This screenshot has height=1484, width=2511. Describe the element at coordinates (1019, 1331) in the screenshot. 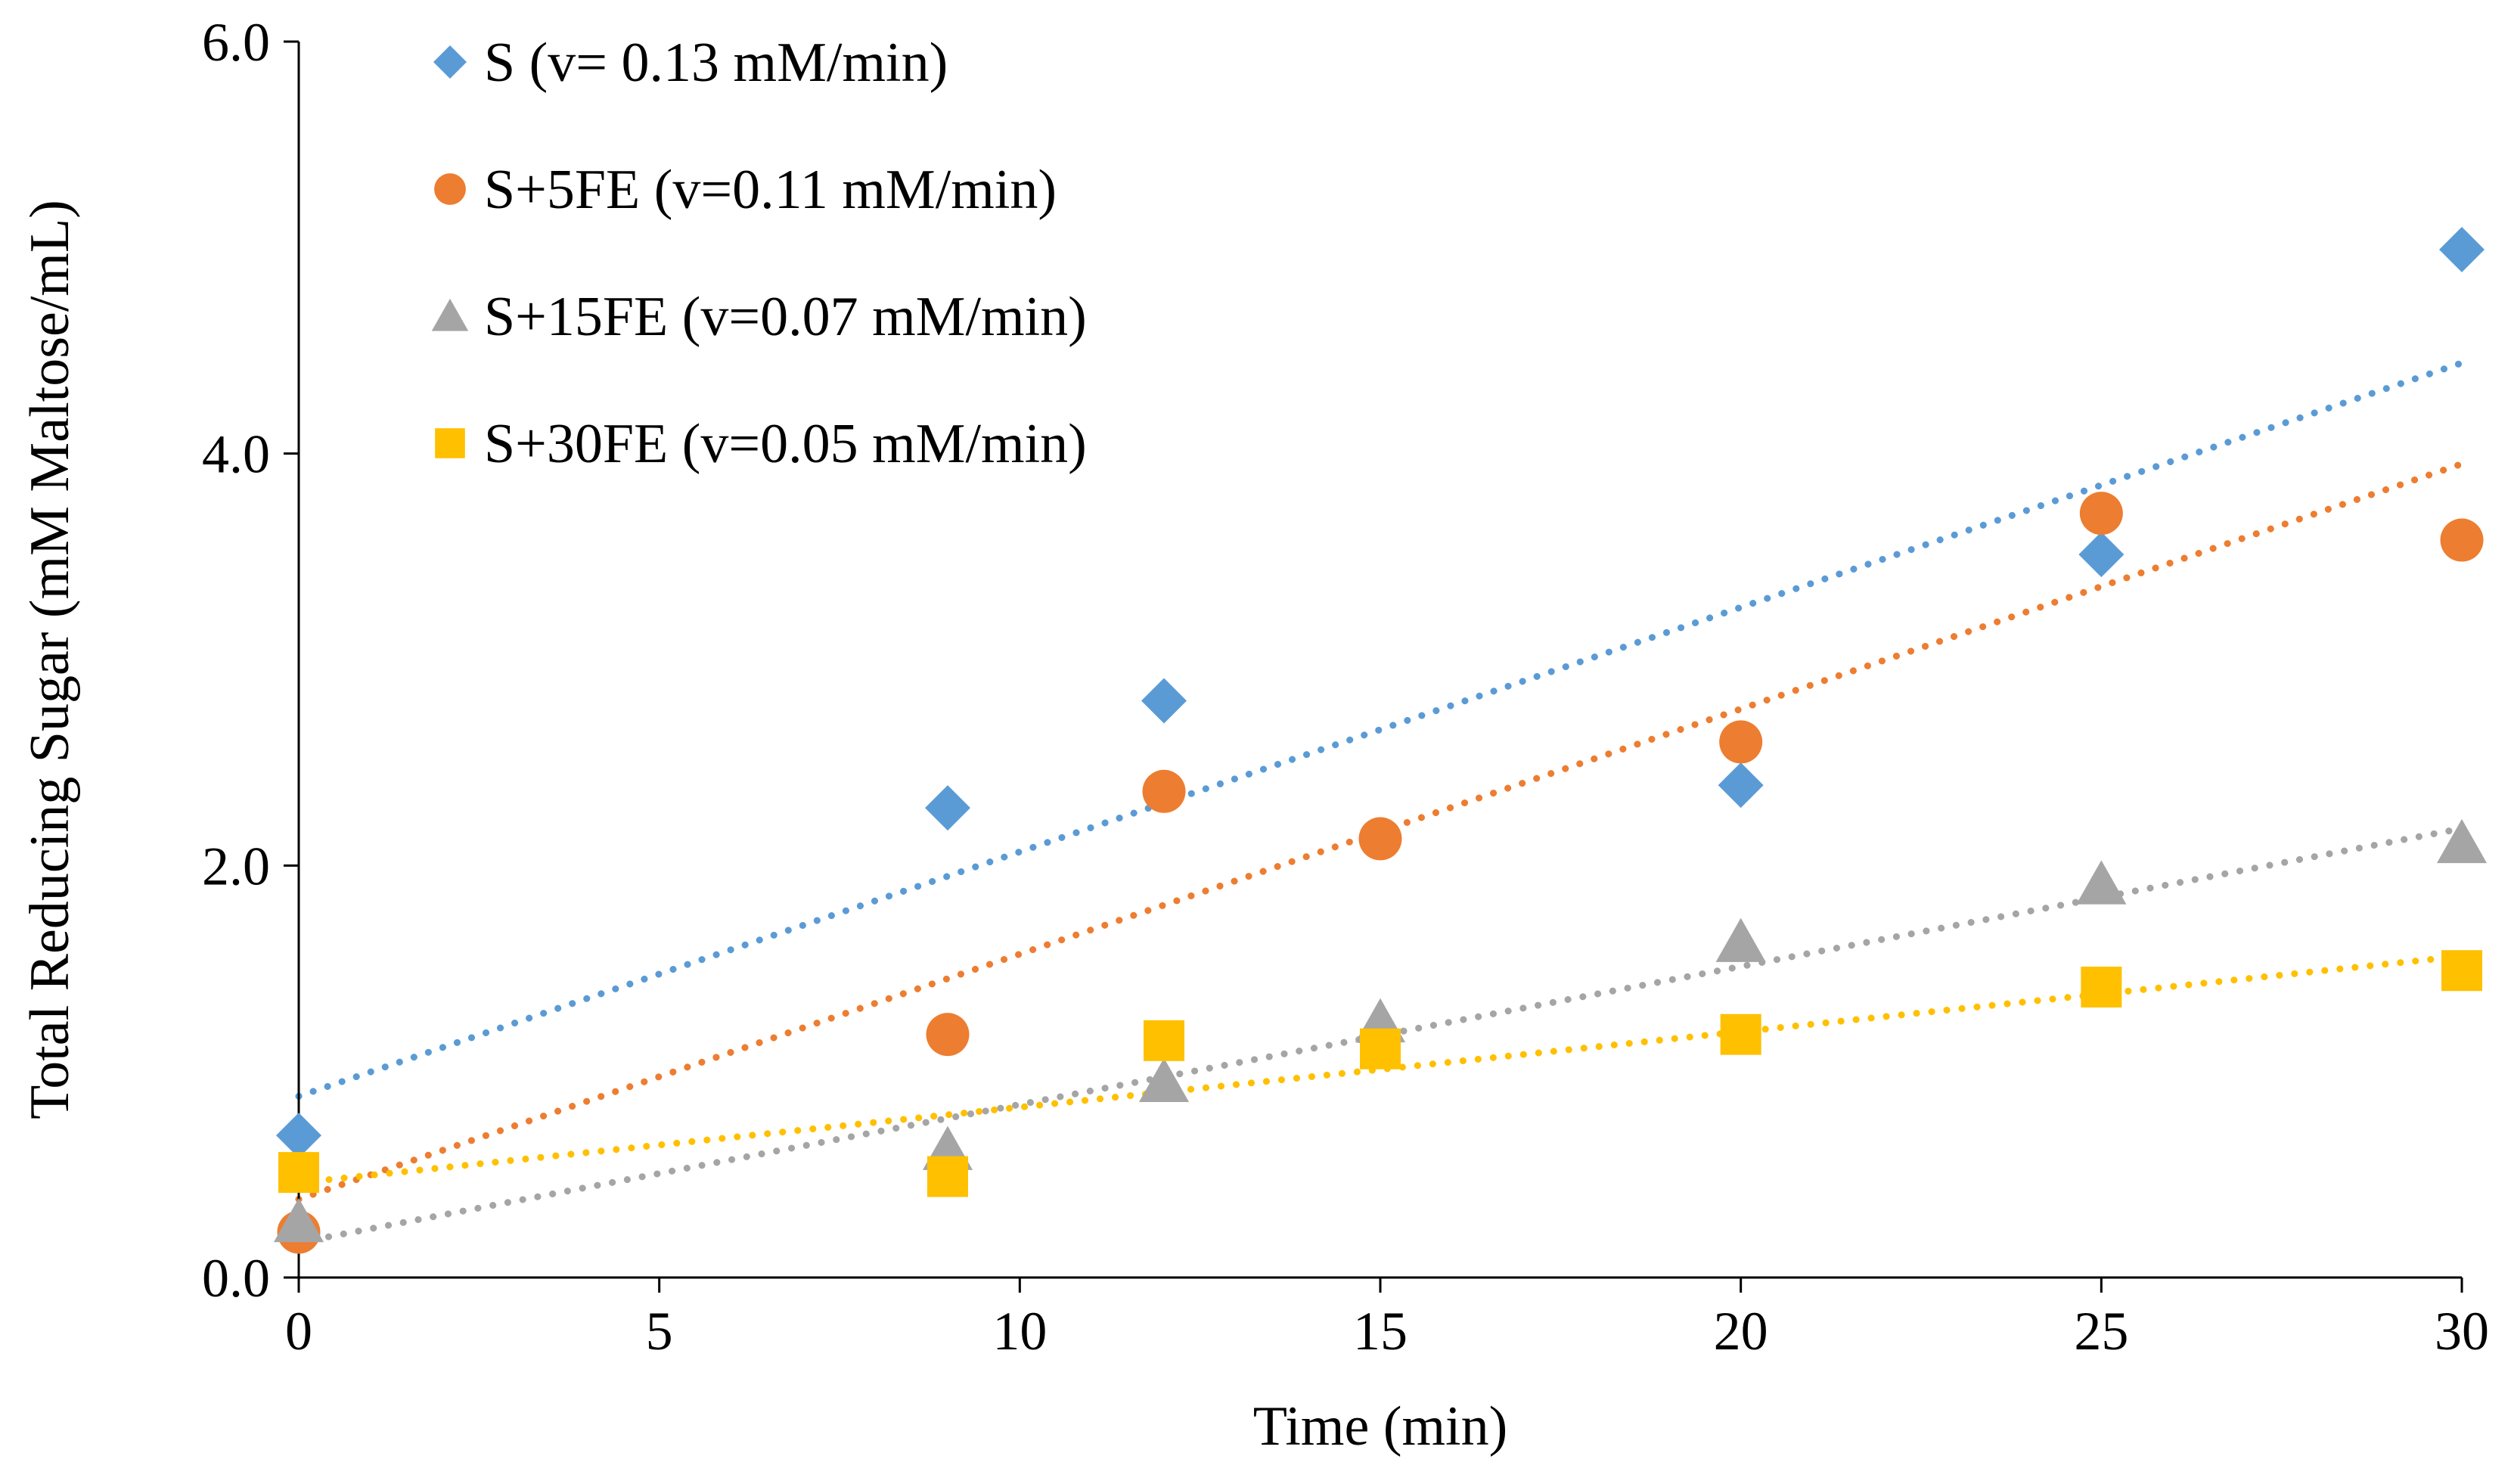

I see `x-tick-label: 10` at that location.